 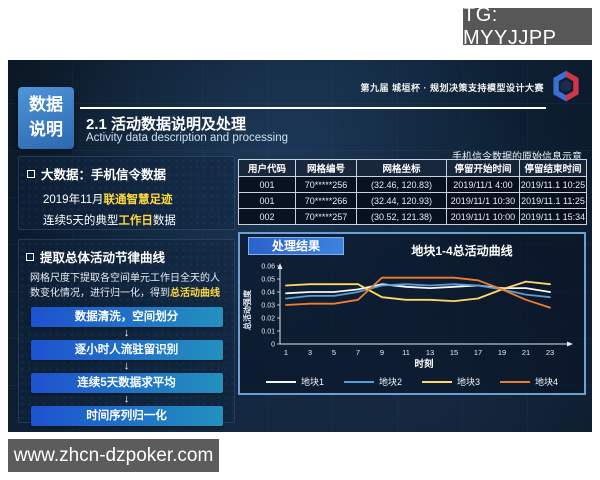 I want to click on cell-start-time: 2019/11/1 4:00, so click(x=483, y=184).